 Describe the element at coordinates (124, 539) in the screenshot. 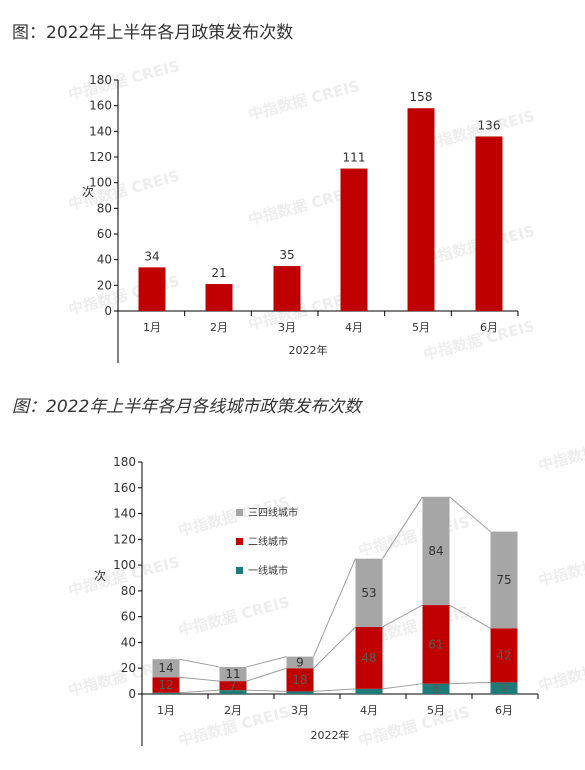

I see `y-tick-label: 120` at that location.